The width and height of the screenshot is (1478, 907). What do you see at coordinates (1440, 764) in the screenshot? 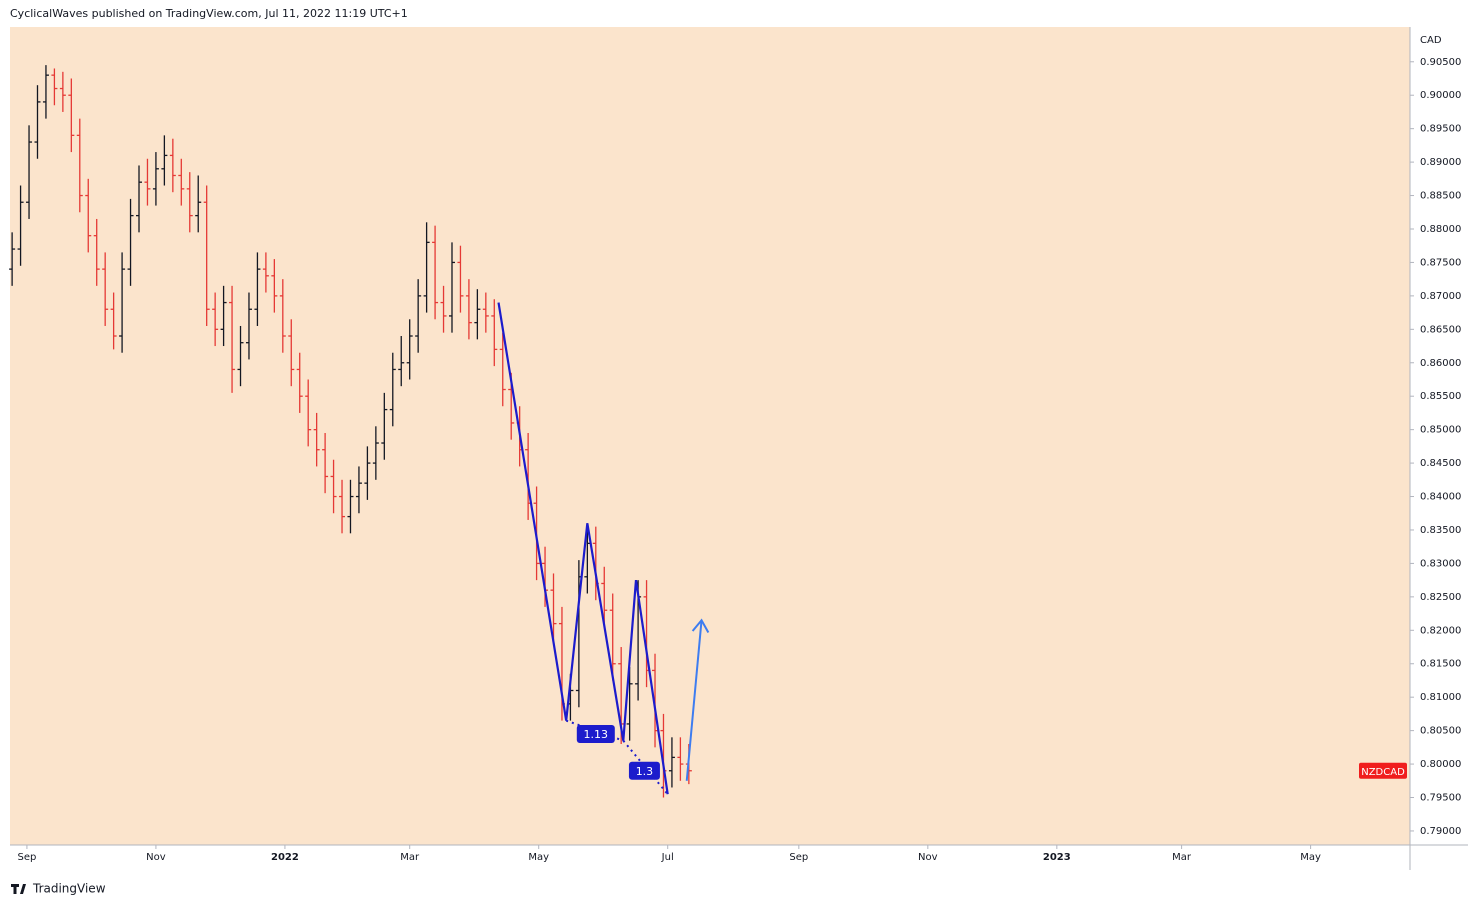
I see `y-tick-label: 0.80000` at bounding box center [1440, 764].